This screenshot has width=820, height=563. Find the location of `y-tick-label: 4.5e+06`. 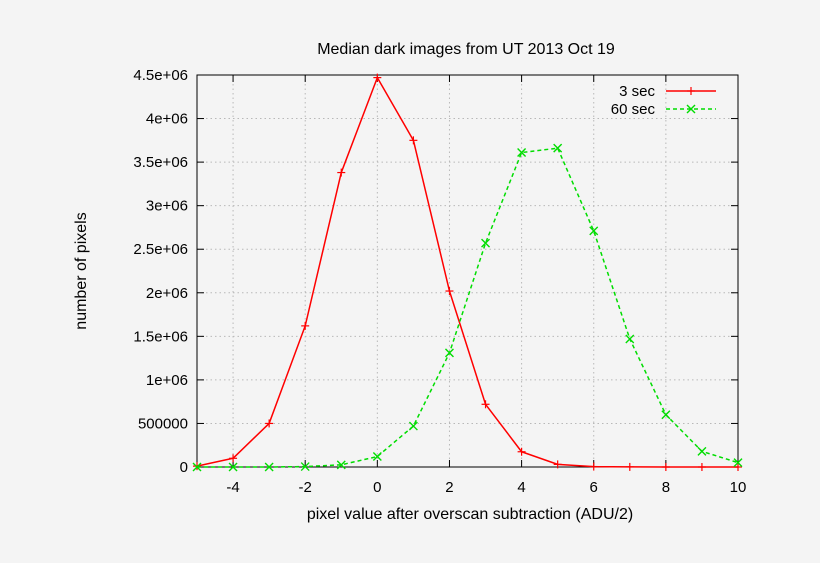

y-tick-label: 4.5e+06 is located at coordinates (160, 75).